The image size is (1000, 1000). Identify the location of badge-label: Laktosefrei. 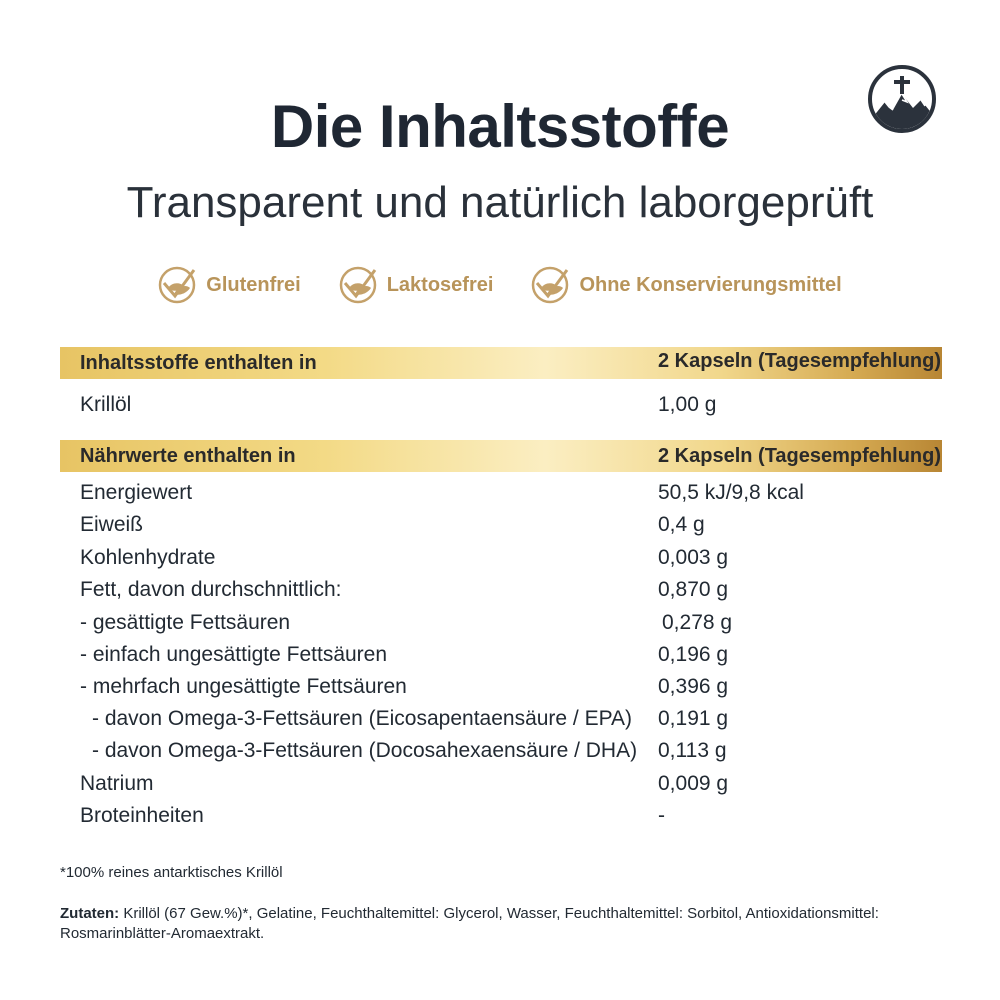
(440, 284).